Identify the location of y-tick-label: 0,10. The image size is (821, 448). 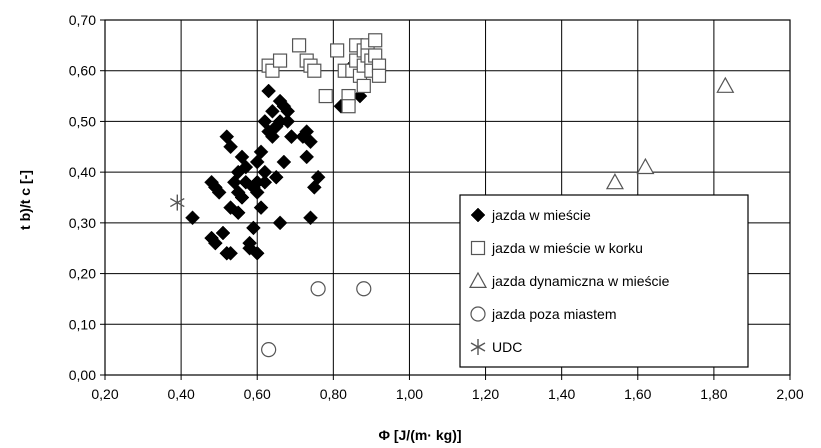
(82, 324).